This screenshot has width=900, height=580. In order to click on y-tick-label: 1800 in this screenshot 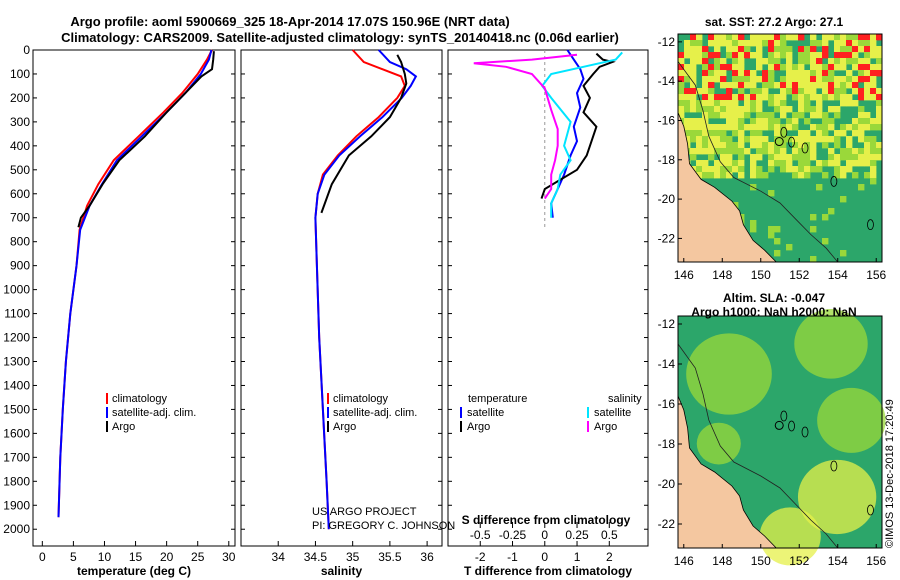, I will do `click(16, 481)`.